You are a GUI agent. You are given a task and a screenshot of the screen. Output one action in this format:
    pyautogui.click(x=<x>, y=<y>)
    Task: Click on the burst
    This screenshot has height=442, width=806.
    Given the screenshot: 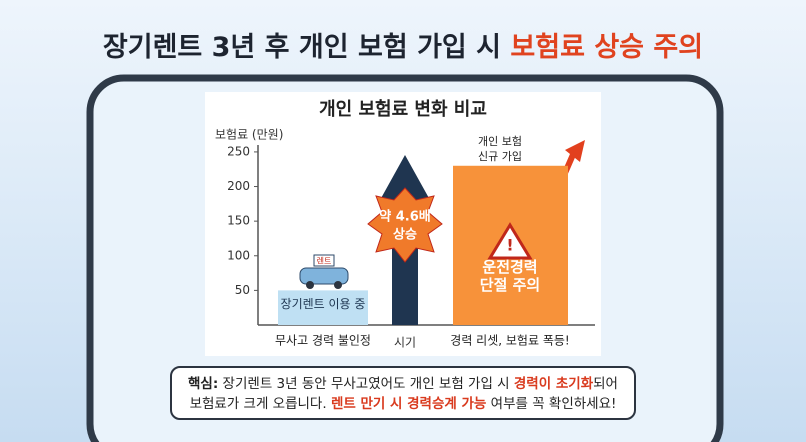 What is the action you would take?
    pyautogui.click(x=405, y=225)
    